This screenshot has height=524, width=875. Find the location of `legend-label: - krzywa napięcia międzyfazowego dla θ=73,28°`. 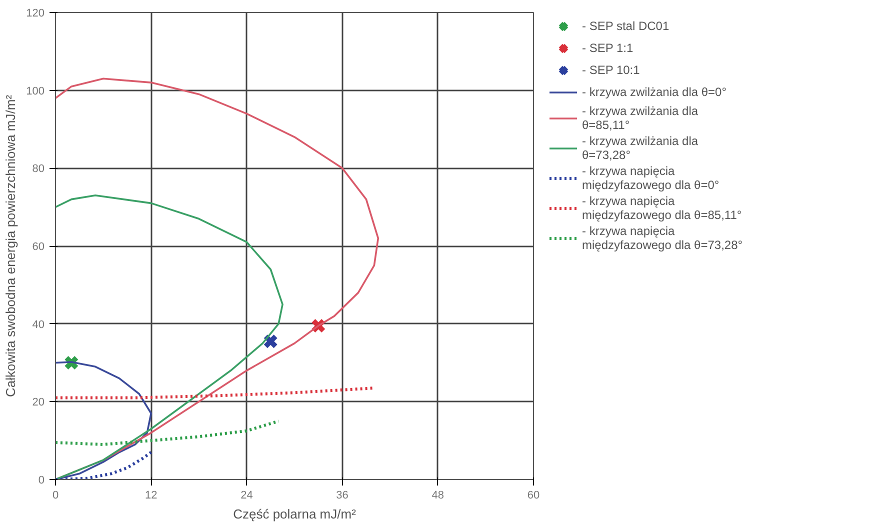

legend-label: - krzywa napięcia międzyfazowego dla θ=73,28° is located at coordinates (662, 238).